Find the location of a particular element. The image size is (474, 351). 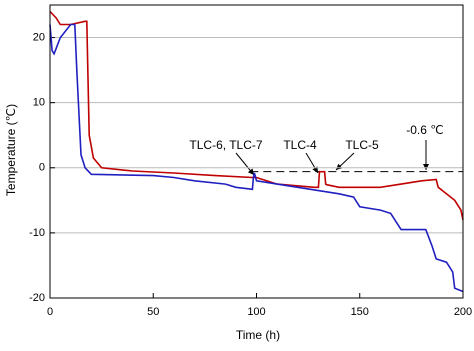

y-tick-label: -10 is located at coordinates (37, 233).